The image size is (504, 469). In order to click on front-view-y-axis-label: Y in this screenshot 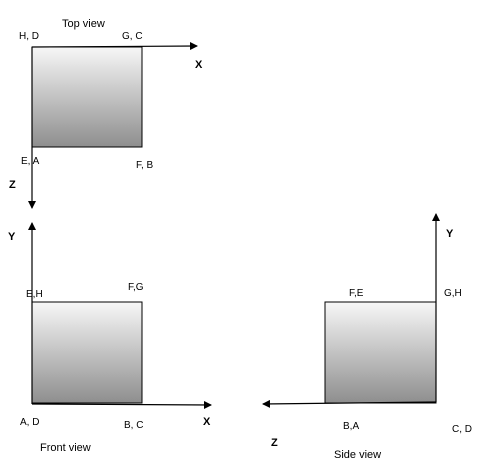, I will do `click(12, 237)`.